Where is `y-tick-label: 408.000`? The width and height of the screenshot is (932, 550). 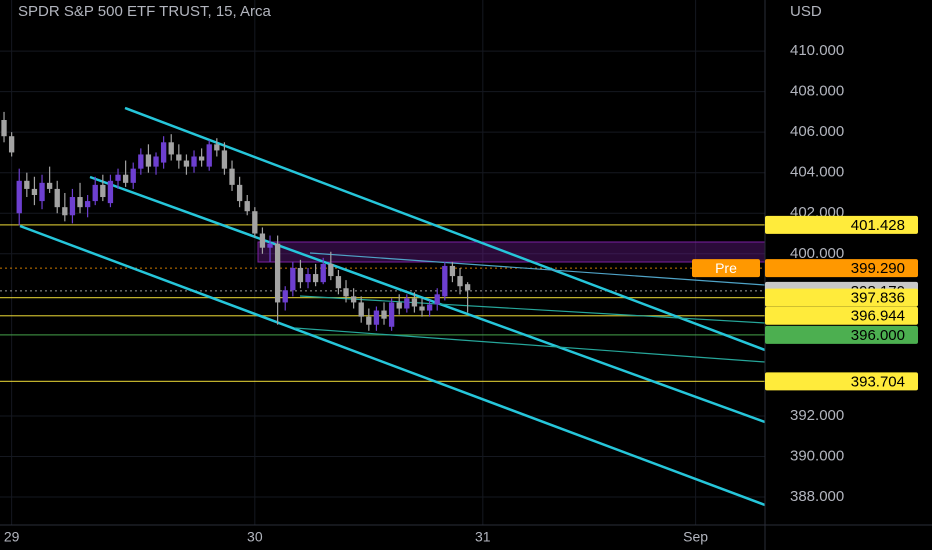
y-tick-label: 408.000 is located at coordinates (817, 91).